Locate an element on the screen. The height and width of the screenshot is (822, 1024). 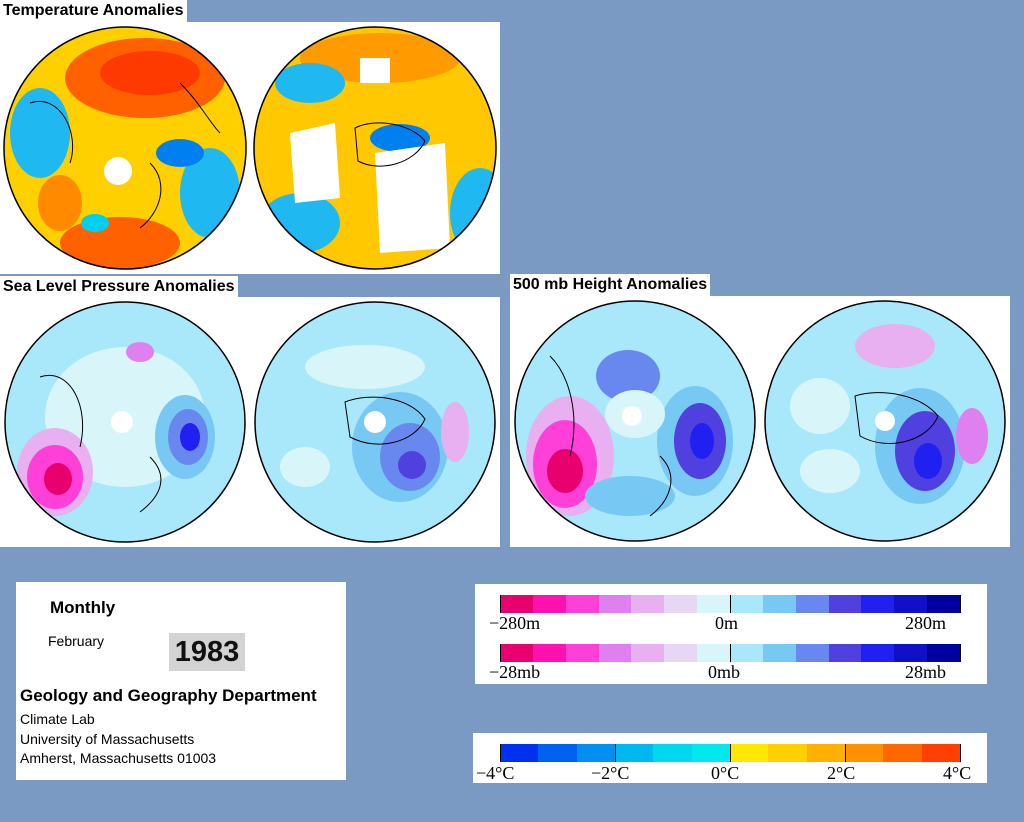
temperature-north-globe is located at coordinates (125, 148).